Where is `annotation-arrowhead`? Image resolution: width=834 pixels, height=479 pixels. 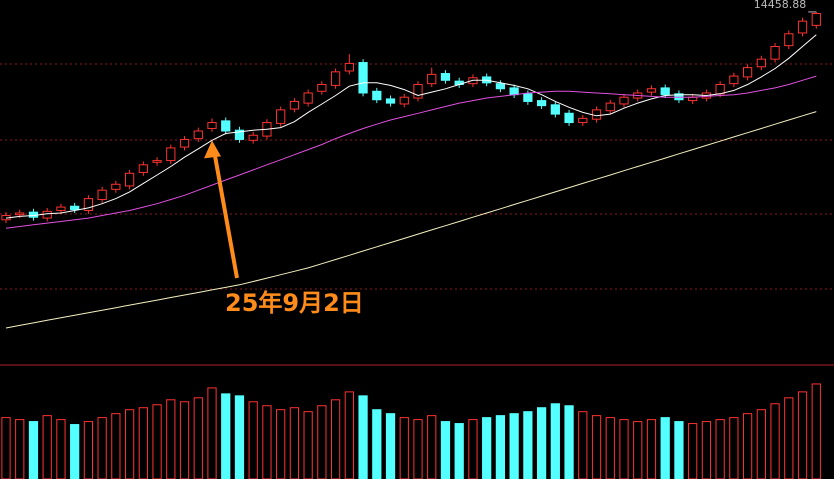 annotation-arrowhead is located at coordinates (212, 149).